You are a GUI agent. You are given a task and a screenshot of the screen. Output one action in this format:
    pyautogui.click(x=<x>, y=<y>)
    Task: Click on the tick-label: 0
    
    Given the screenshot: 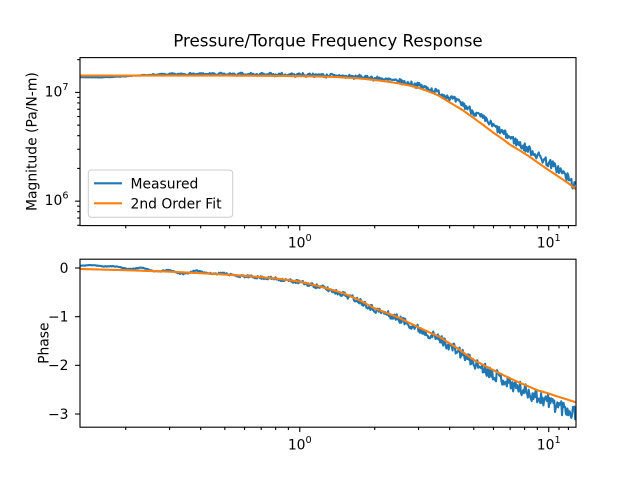 What is the action you would take?
    pyautogui.click(x=64, y=269)
    